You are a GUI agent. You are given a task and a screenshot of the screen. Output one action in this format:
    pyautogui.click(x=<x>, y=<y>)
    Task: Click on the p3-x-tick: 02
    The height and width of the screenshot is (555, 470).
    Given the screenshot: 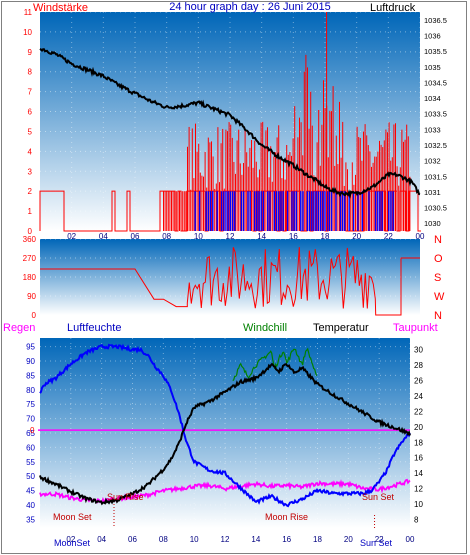 What is the action you would take?
    pyautogui.click(x=70, y=539)
    